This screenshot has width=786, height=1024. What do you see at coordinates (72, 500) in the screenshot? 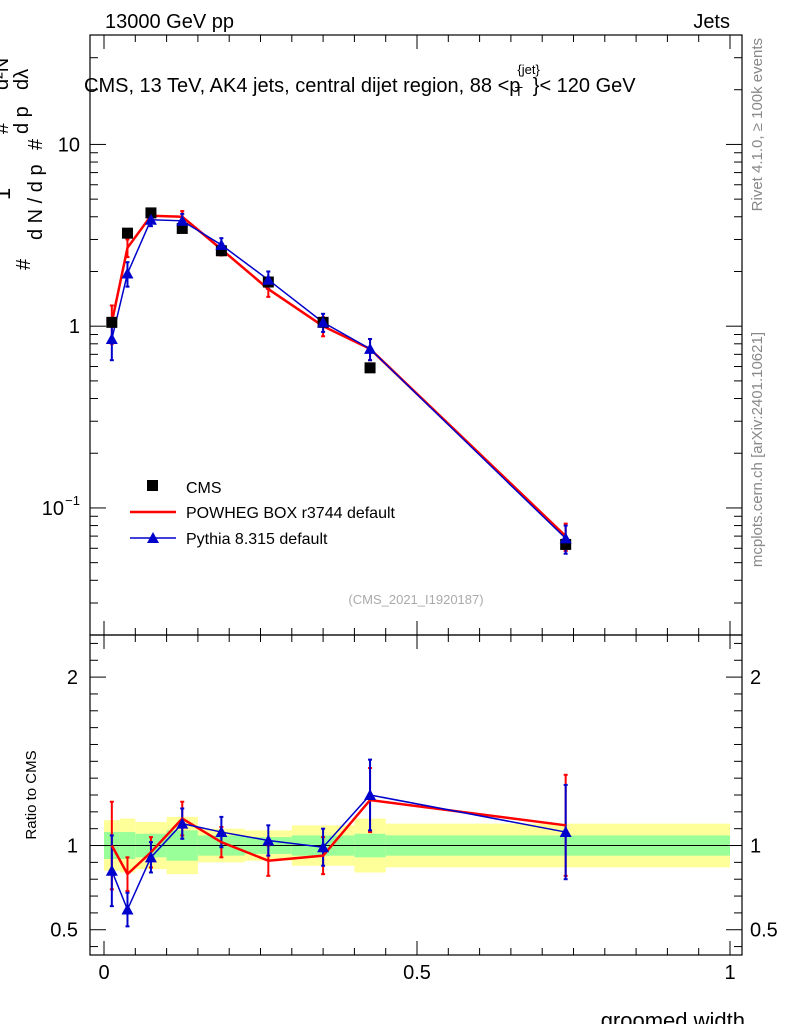
I see `y-tick-label-exponent: −1` at bounding box center [72, 500].